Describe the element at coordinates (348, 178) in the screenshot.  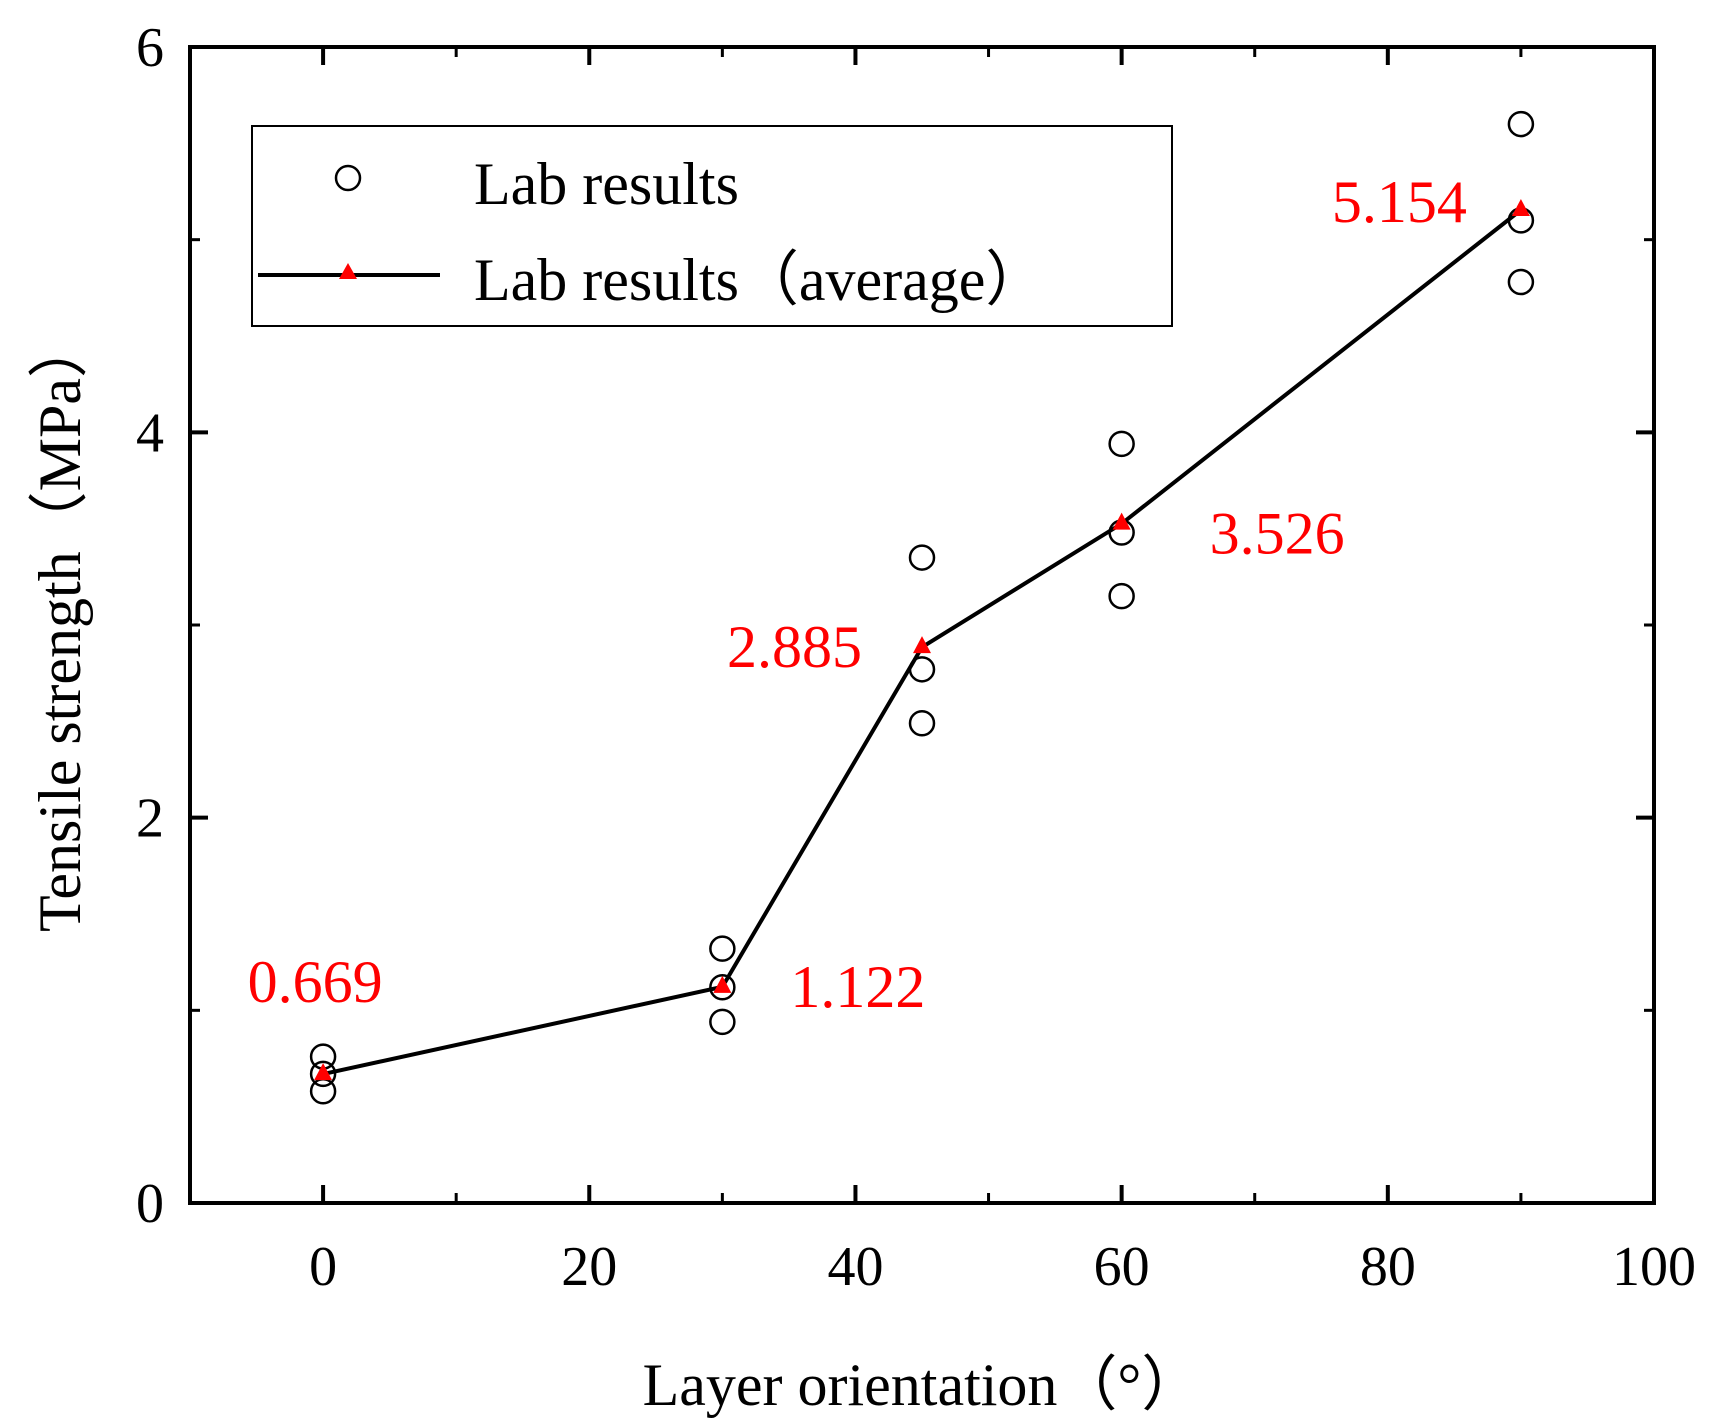
I see `legend-marker-lab-results` at that location.